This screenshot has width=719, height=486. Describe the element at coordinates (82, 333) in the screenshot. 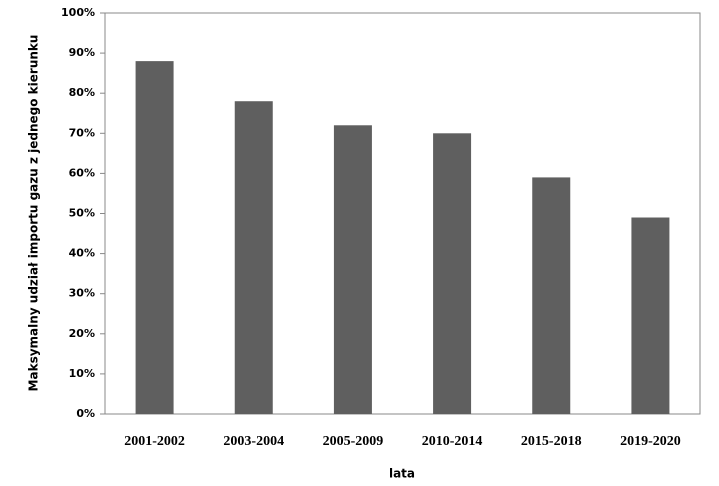

I see `y-tick-label: 20%` at that location.